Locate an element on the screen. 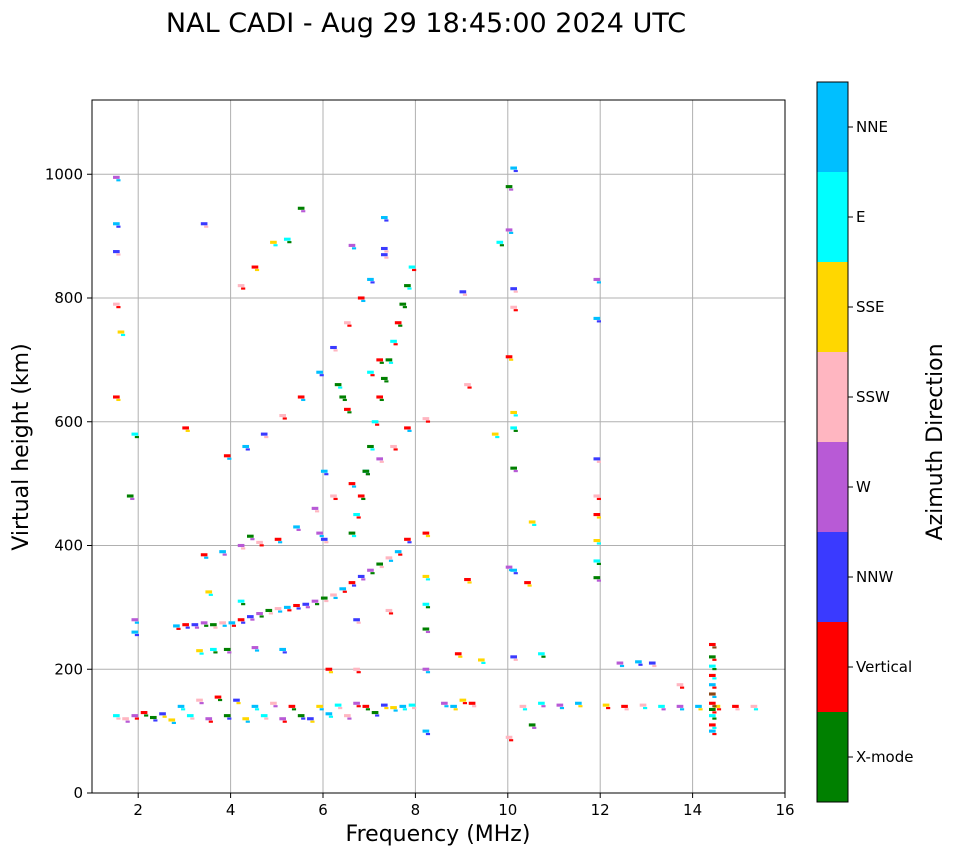 Image resolution: width=958 pixels, height=857 pixels. x-tick-label: 2 is located at coordinates (138, 810).